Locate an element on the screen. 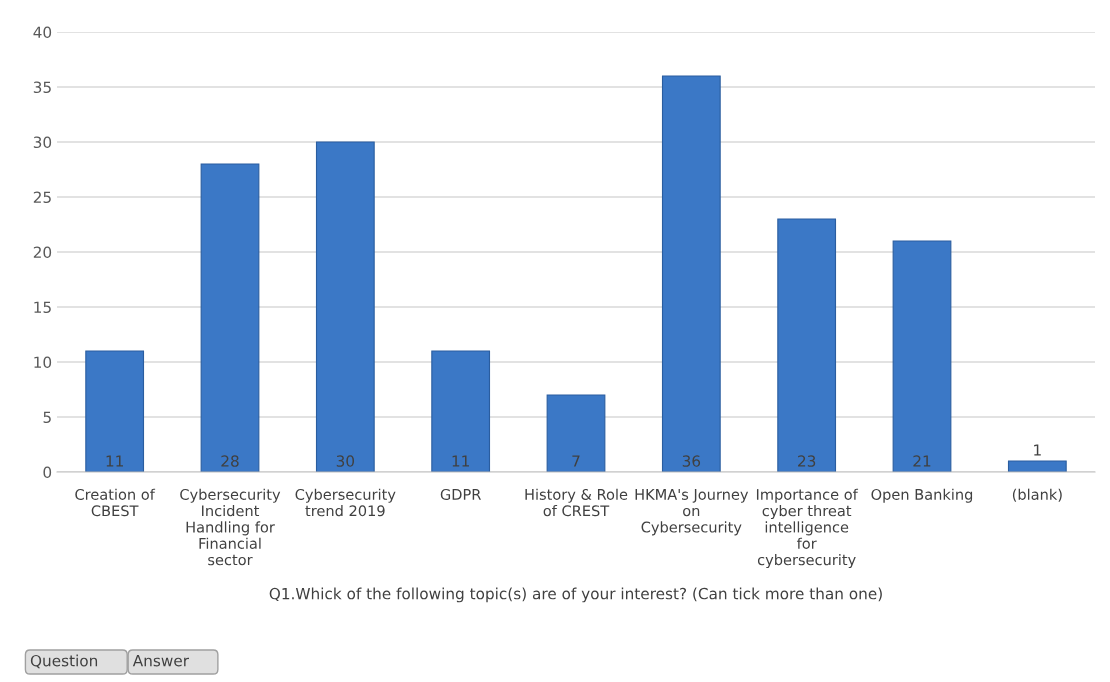 Image resolution: width=1110 pixels, height=682 pixels. x-tick-label: (blank) is located at coordinates (1037, 495).